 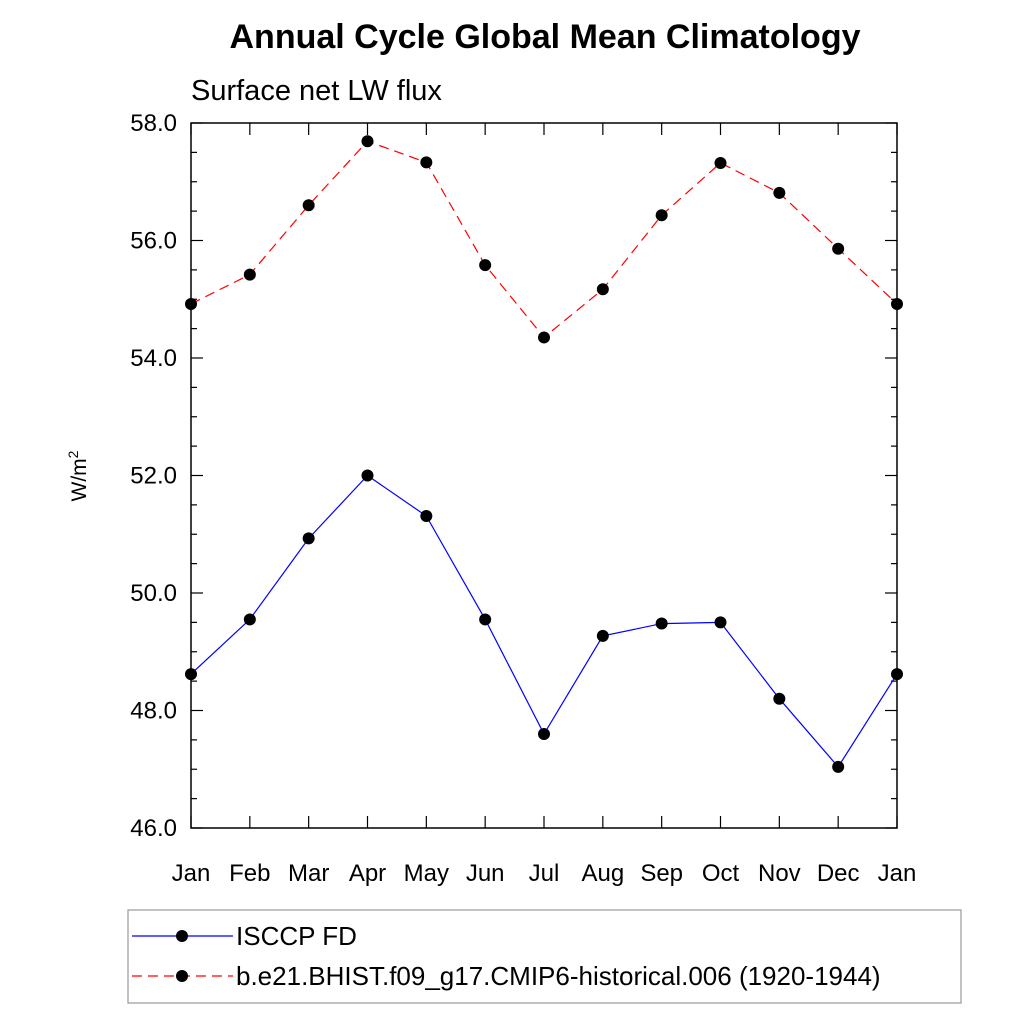 What do you see at coordinates (308, 873) in the screenshot?
I see `x-tick-label: Mar` at bounding box center [308, 873].